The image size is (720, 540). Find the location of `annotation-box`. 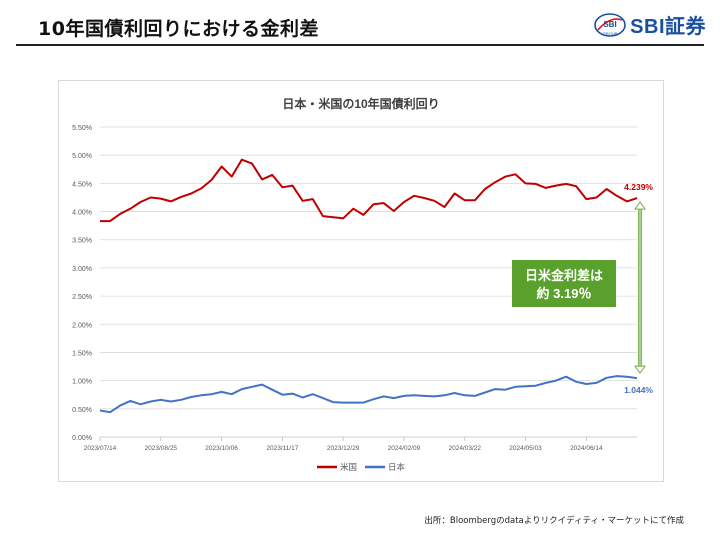

annotation-box is located at coordinates (564, 283).